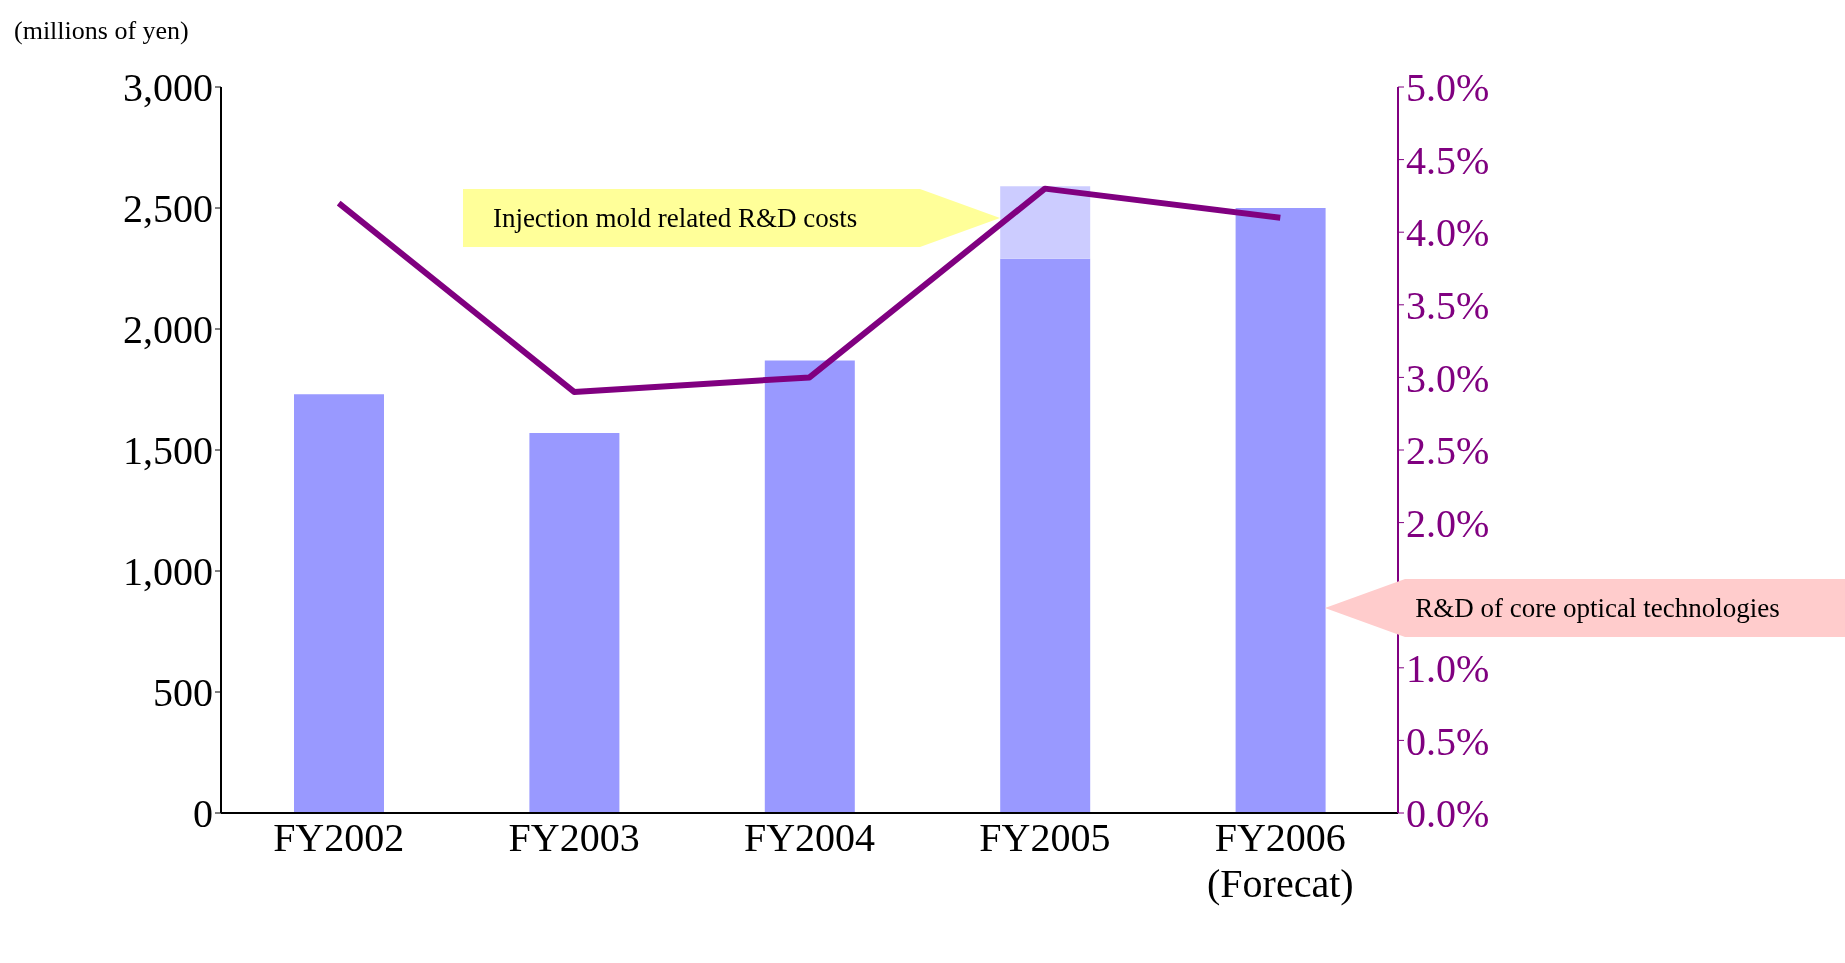 The image size is (1845, 963). I want to click on y2-tick-label: 0.0%, so click(1448, 814).